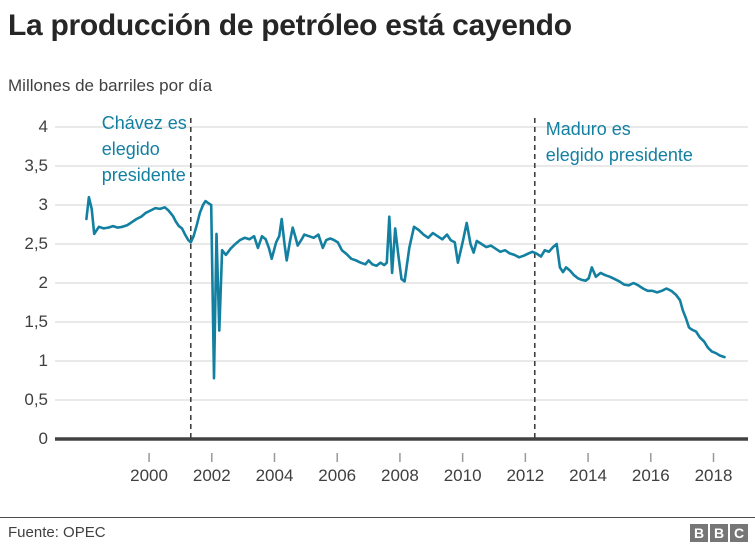  I want to click on y-axis-tick-label: 0, so click(43, 438).